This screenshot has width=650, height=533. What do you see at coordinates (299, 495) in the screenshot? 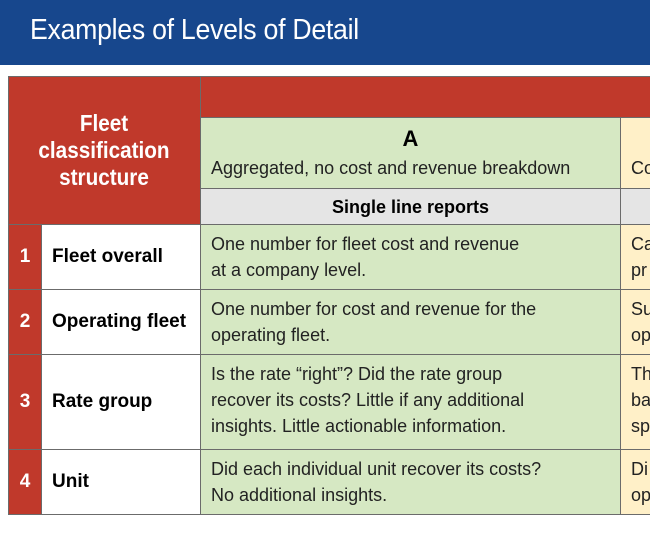
I see `desc-line: No additional insights.` at bounding box center [299, 495].